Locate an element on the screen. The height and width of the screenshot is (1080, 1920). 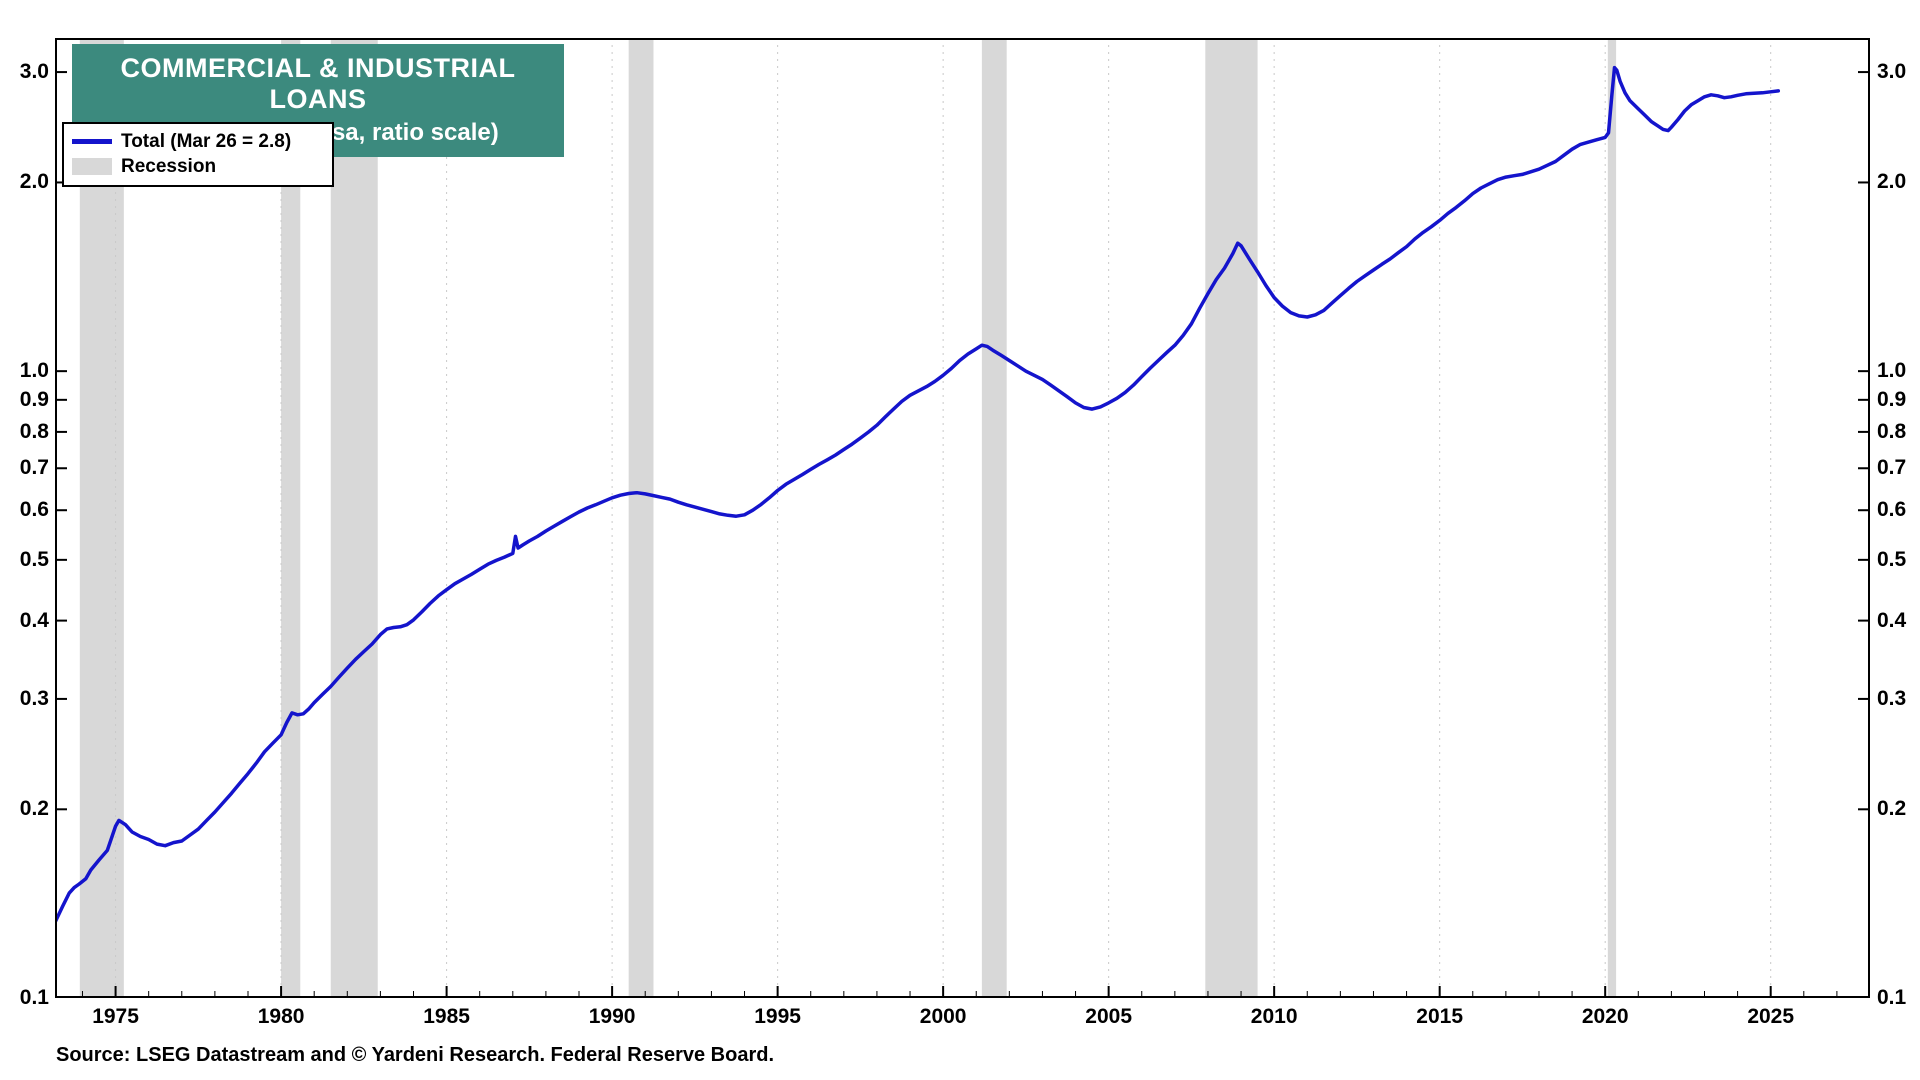
y-axis-label-left: 0.1 is located at coordinates (34, 997).